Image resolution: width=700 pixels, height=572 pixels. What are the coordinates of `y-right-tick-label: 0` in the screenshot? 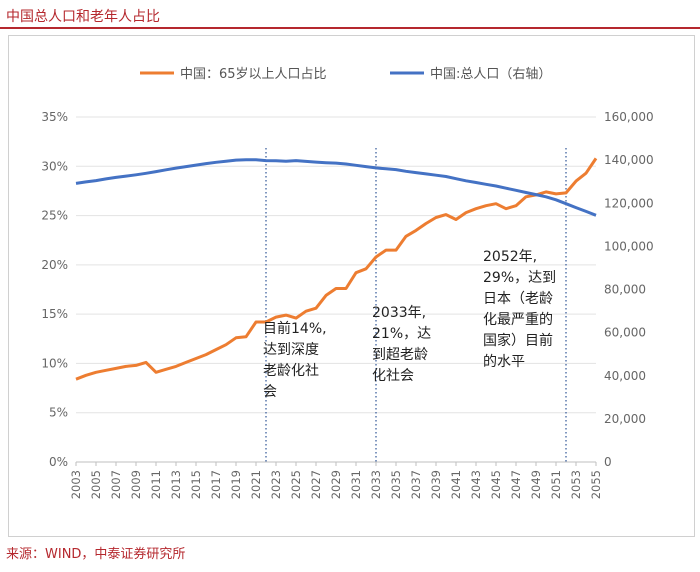 It's located at (608, 462).